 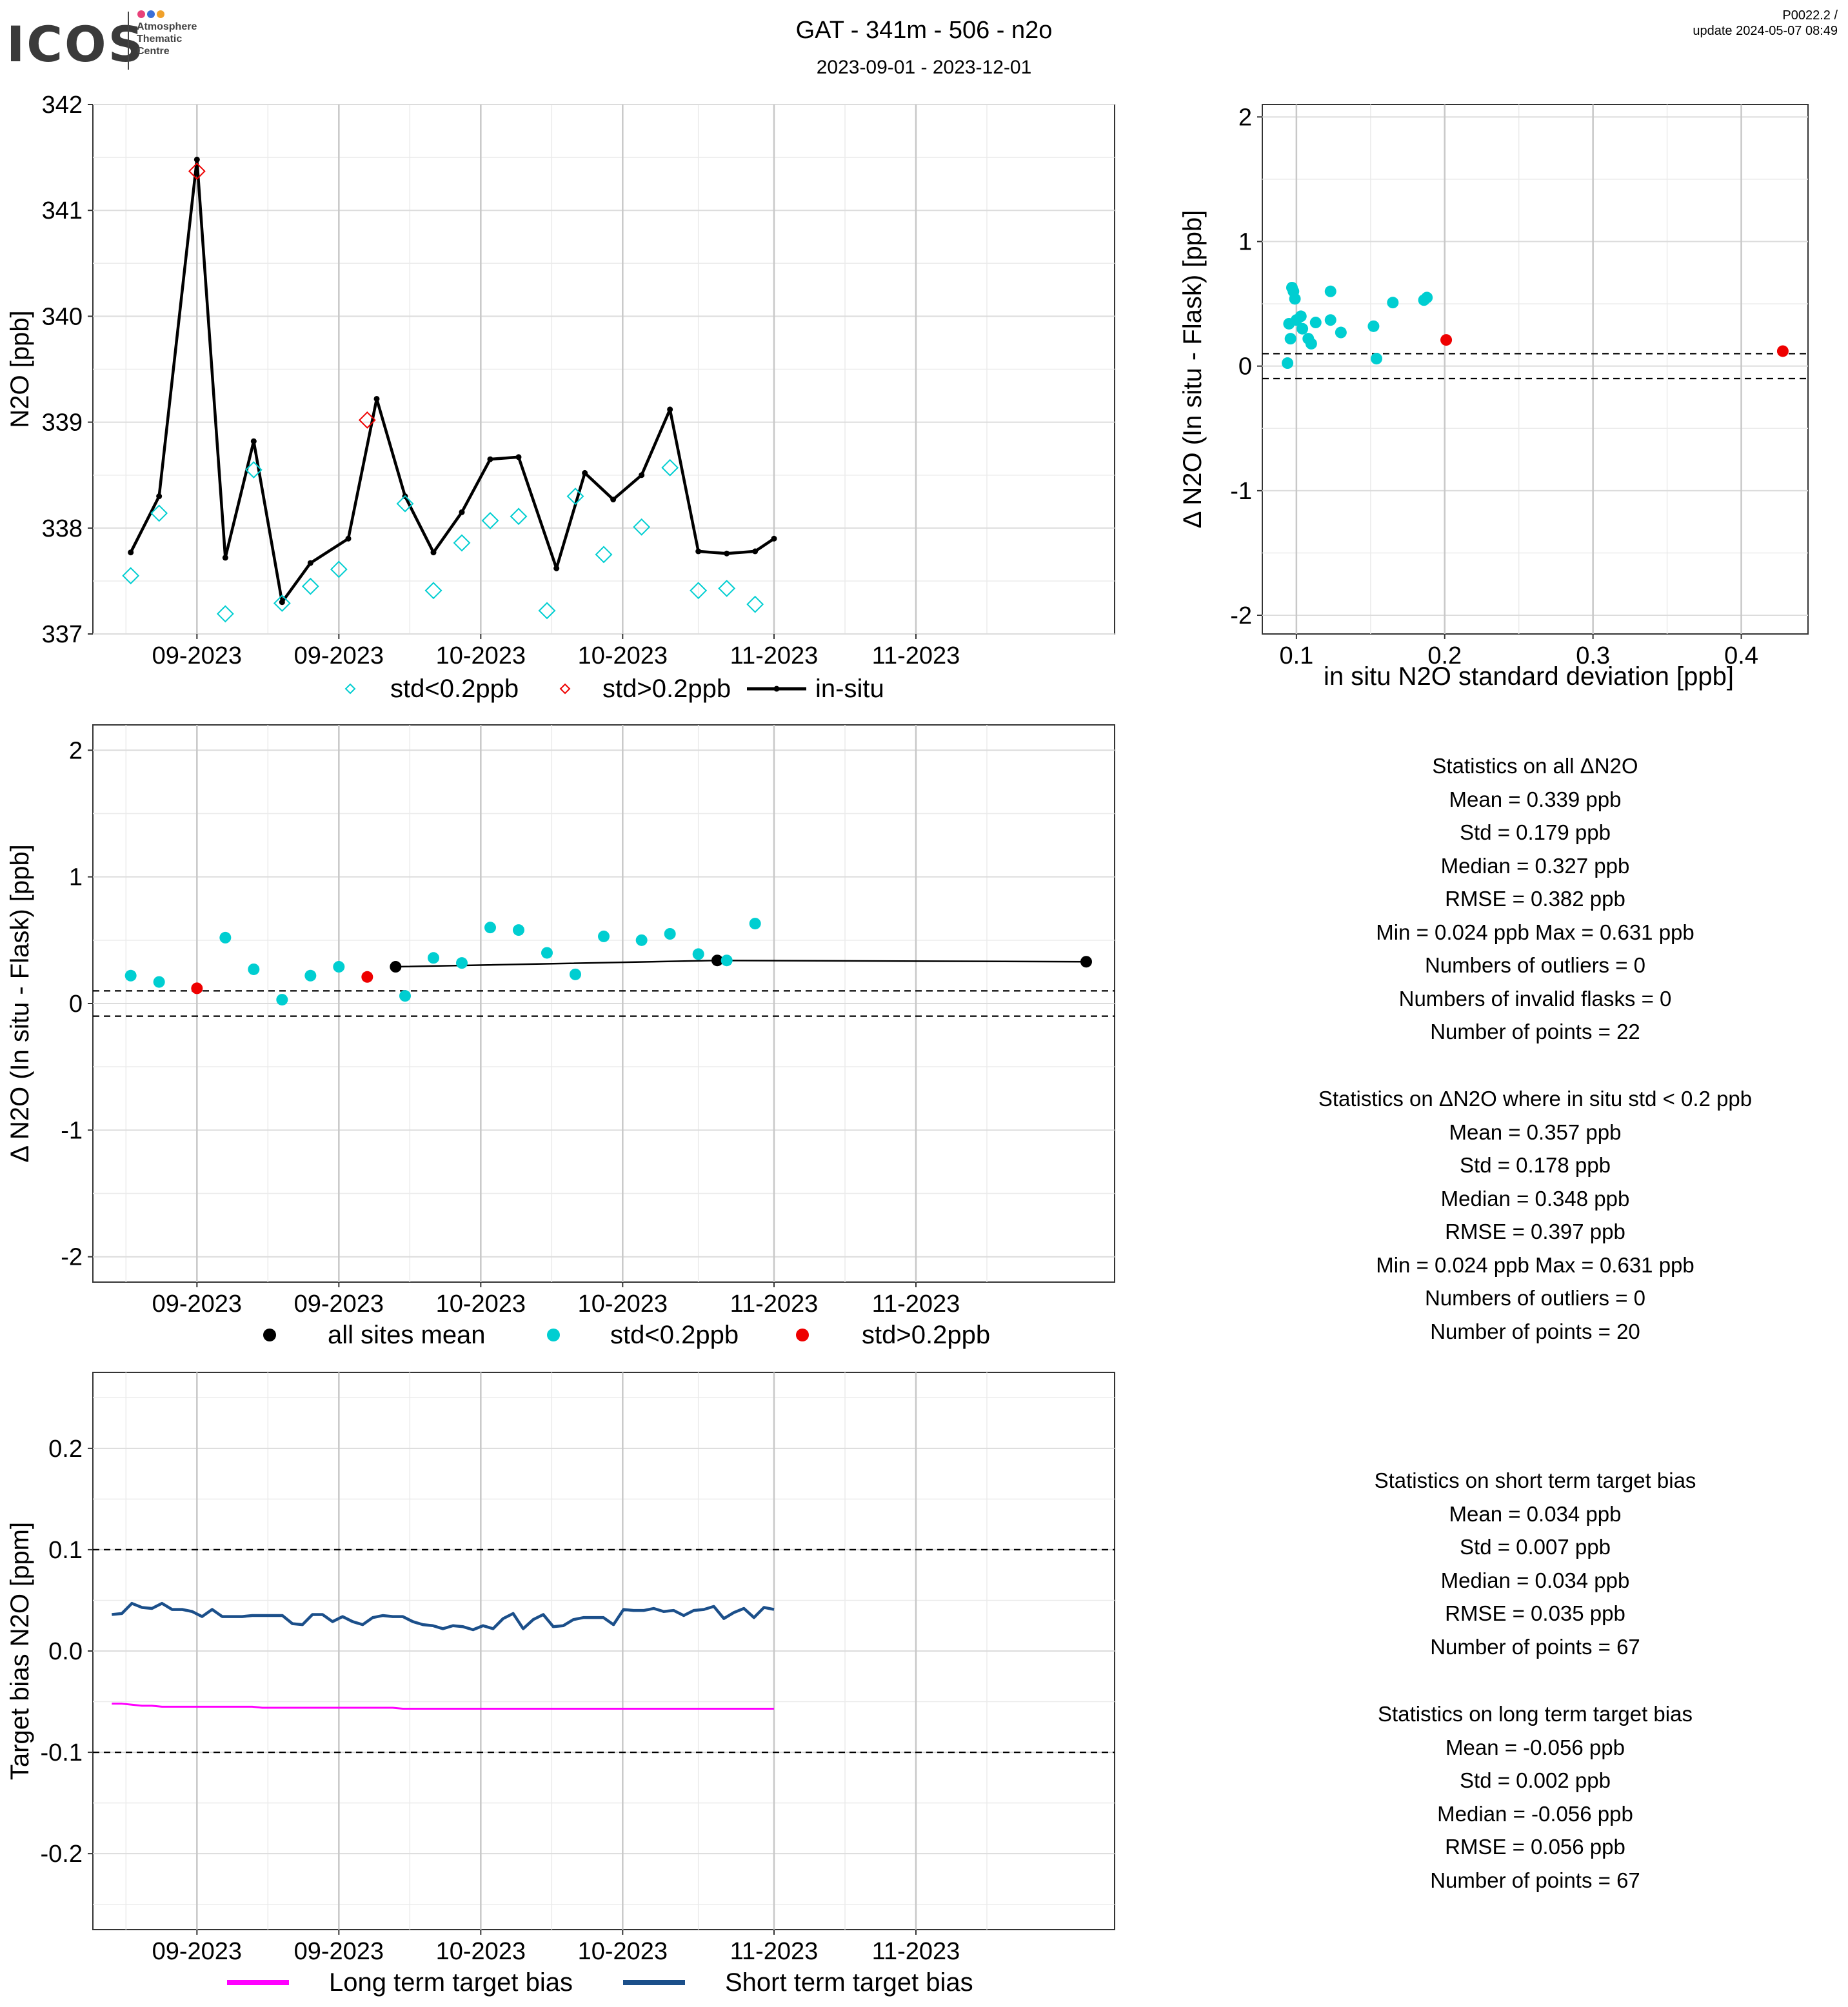 I want to click on logo-divider, so click(x=129, y=41).